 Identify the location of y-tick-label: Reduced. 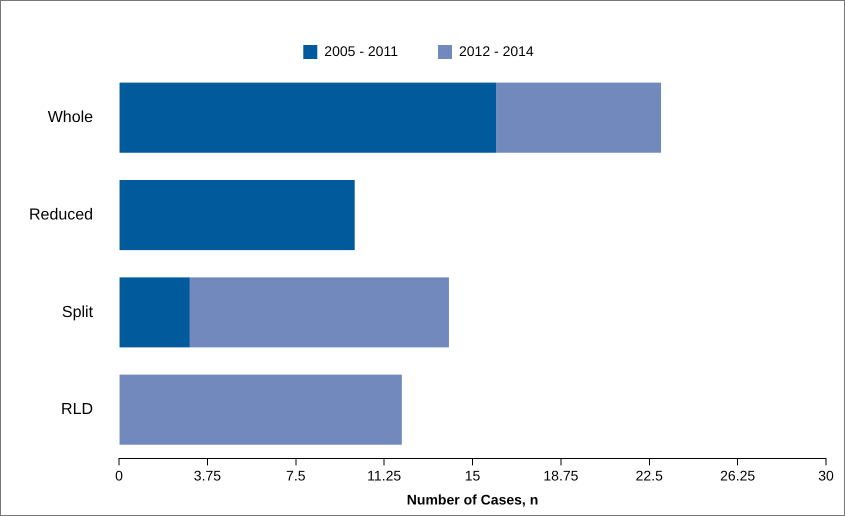
(61, 215).